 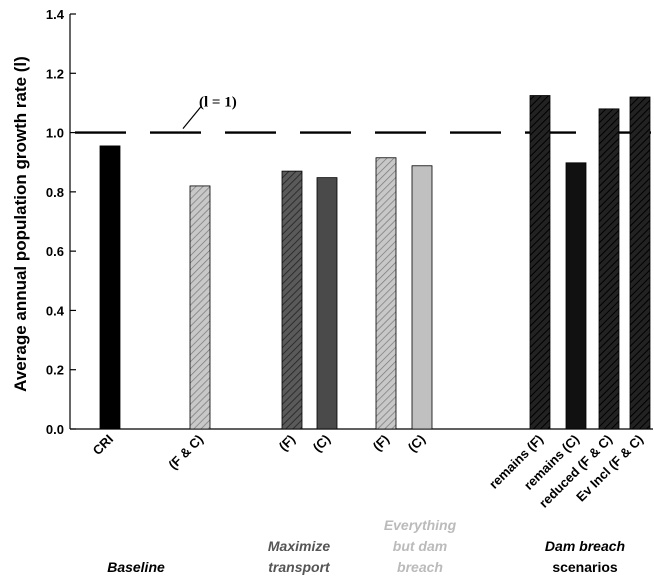 What do you see at coordinates (136, 567) in the screenshot?
I see `group-label: Baseline` at bounding box center [136, 567].